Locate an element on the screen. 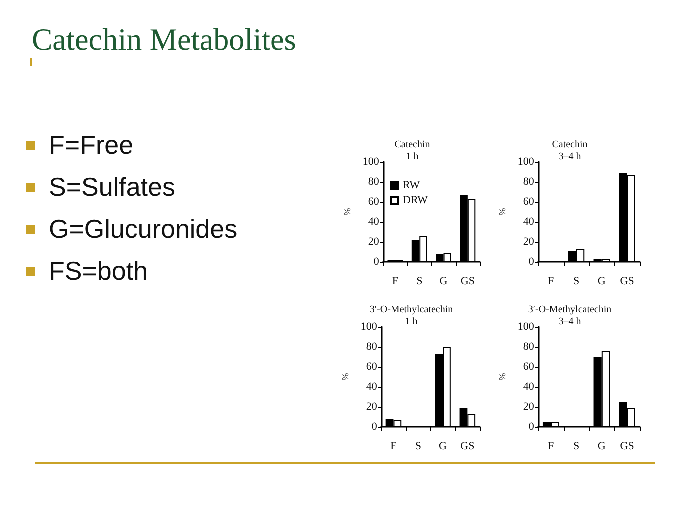  text: G=Glucuronides is located at coordinates (143, 229).